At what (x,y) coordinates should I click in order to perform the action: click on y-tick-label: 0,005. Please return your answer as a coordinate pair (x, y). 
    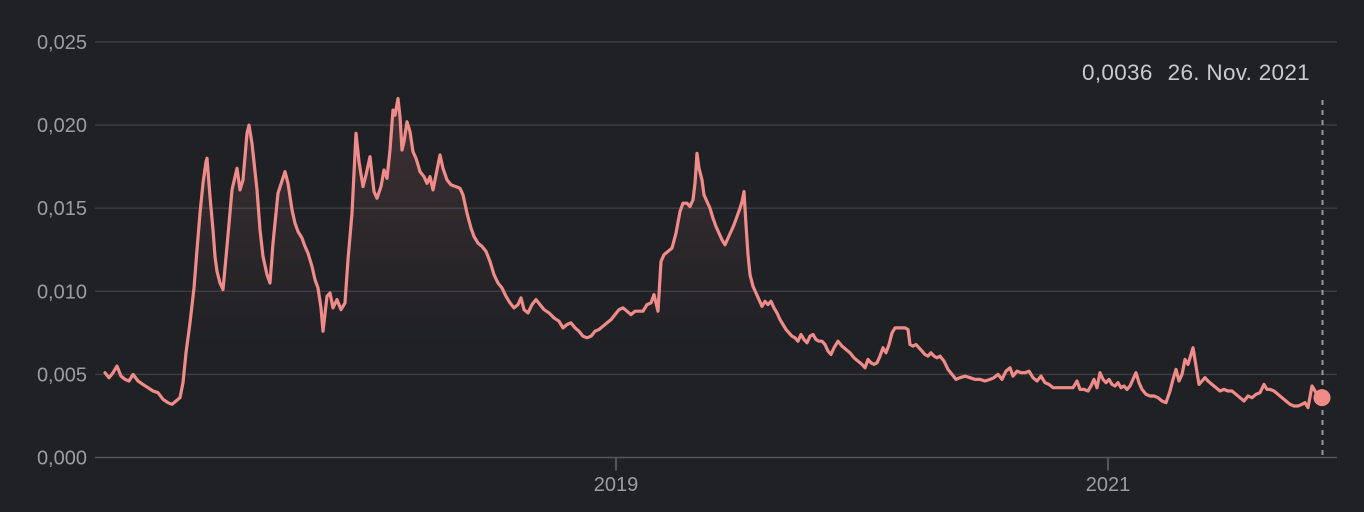
    Looking at the image, I should click on (62, 375).